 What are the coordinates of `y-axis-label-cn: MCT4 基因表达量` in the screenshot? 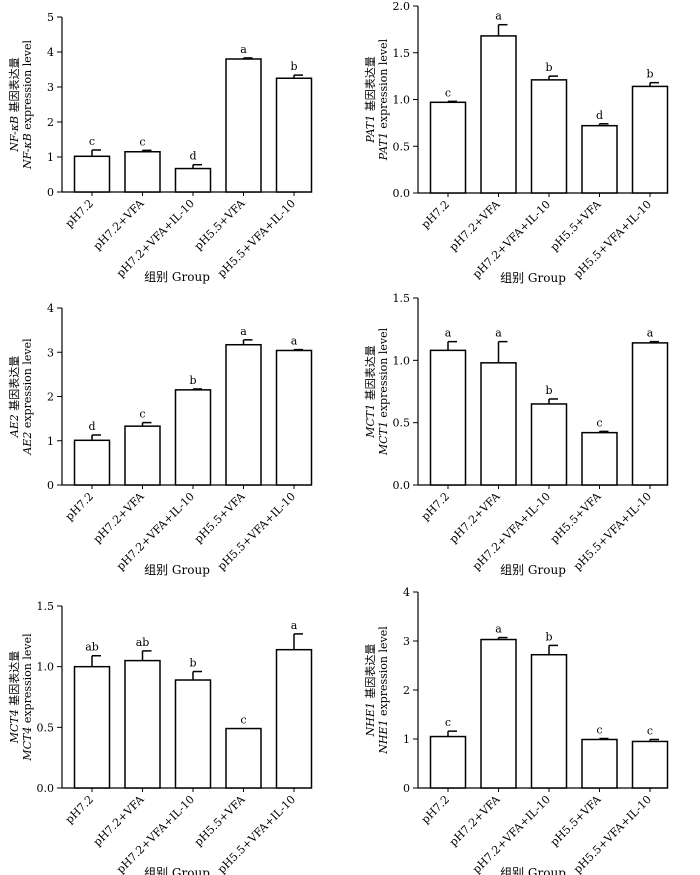 It's located at (14, 698).